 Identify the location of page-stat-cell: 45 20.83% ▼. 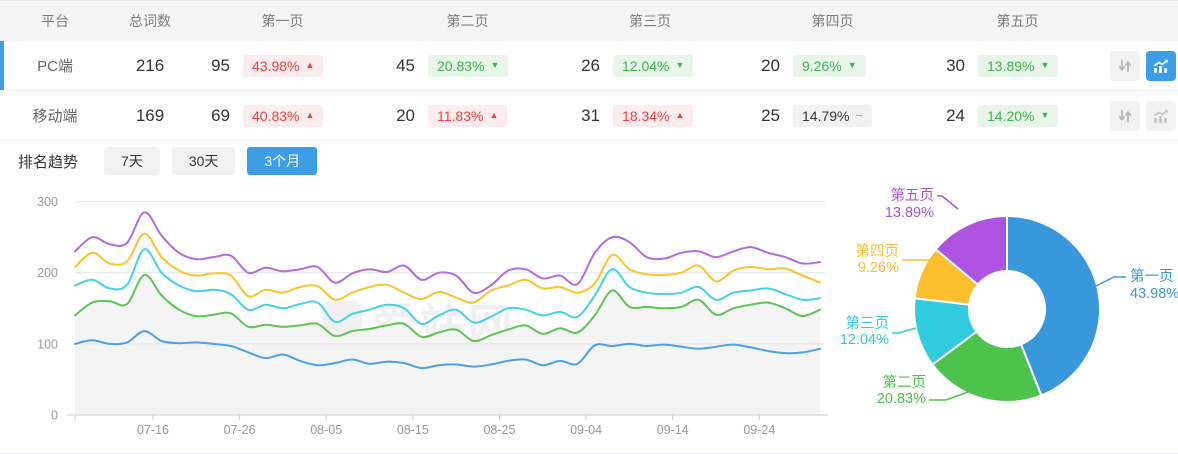
(467, 65).